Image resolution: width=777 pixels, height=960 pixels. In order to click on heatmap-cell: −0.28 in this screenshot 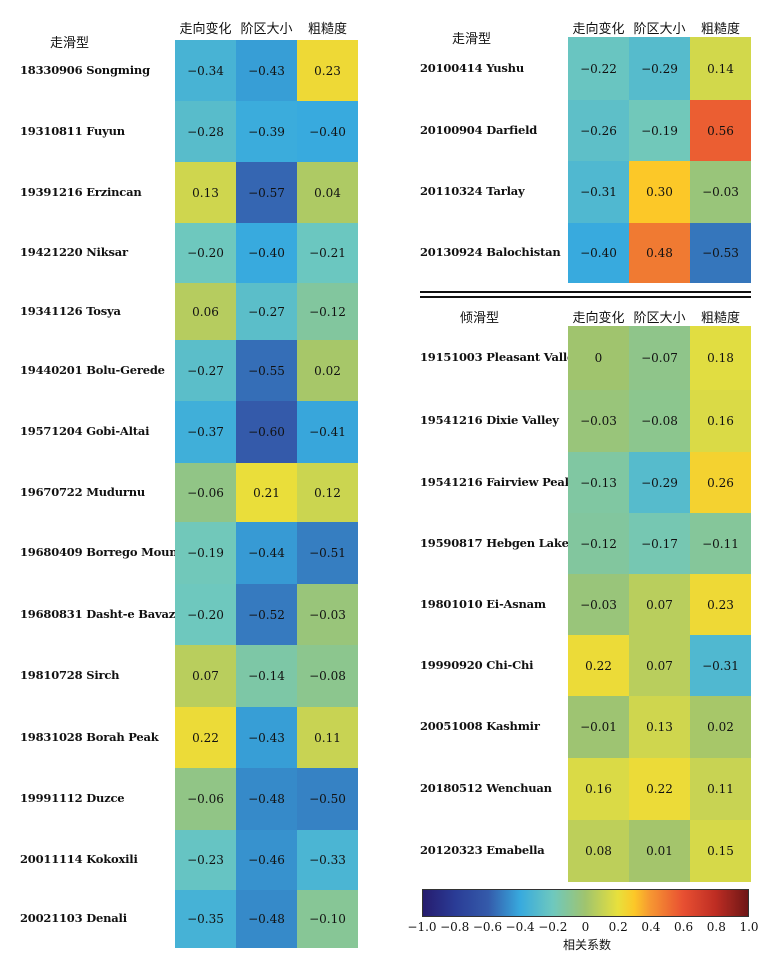, I will do `click(205, 131)`.